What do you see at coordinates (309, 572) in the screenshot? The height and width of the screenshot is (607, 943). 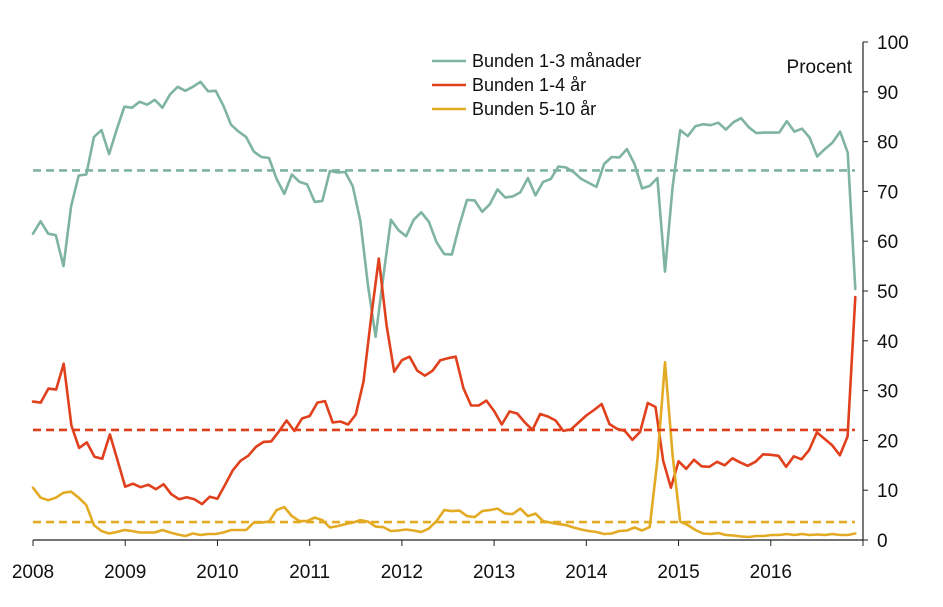 I see `x-tick-label: 2011` at bounding box center [309, 572].